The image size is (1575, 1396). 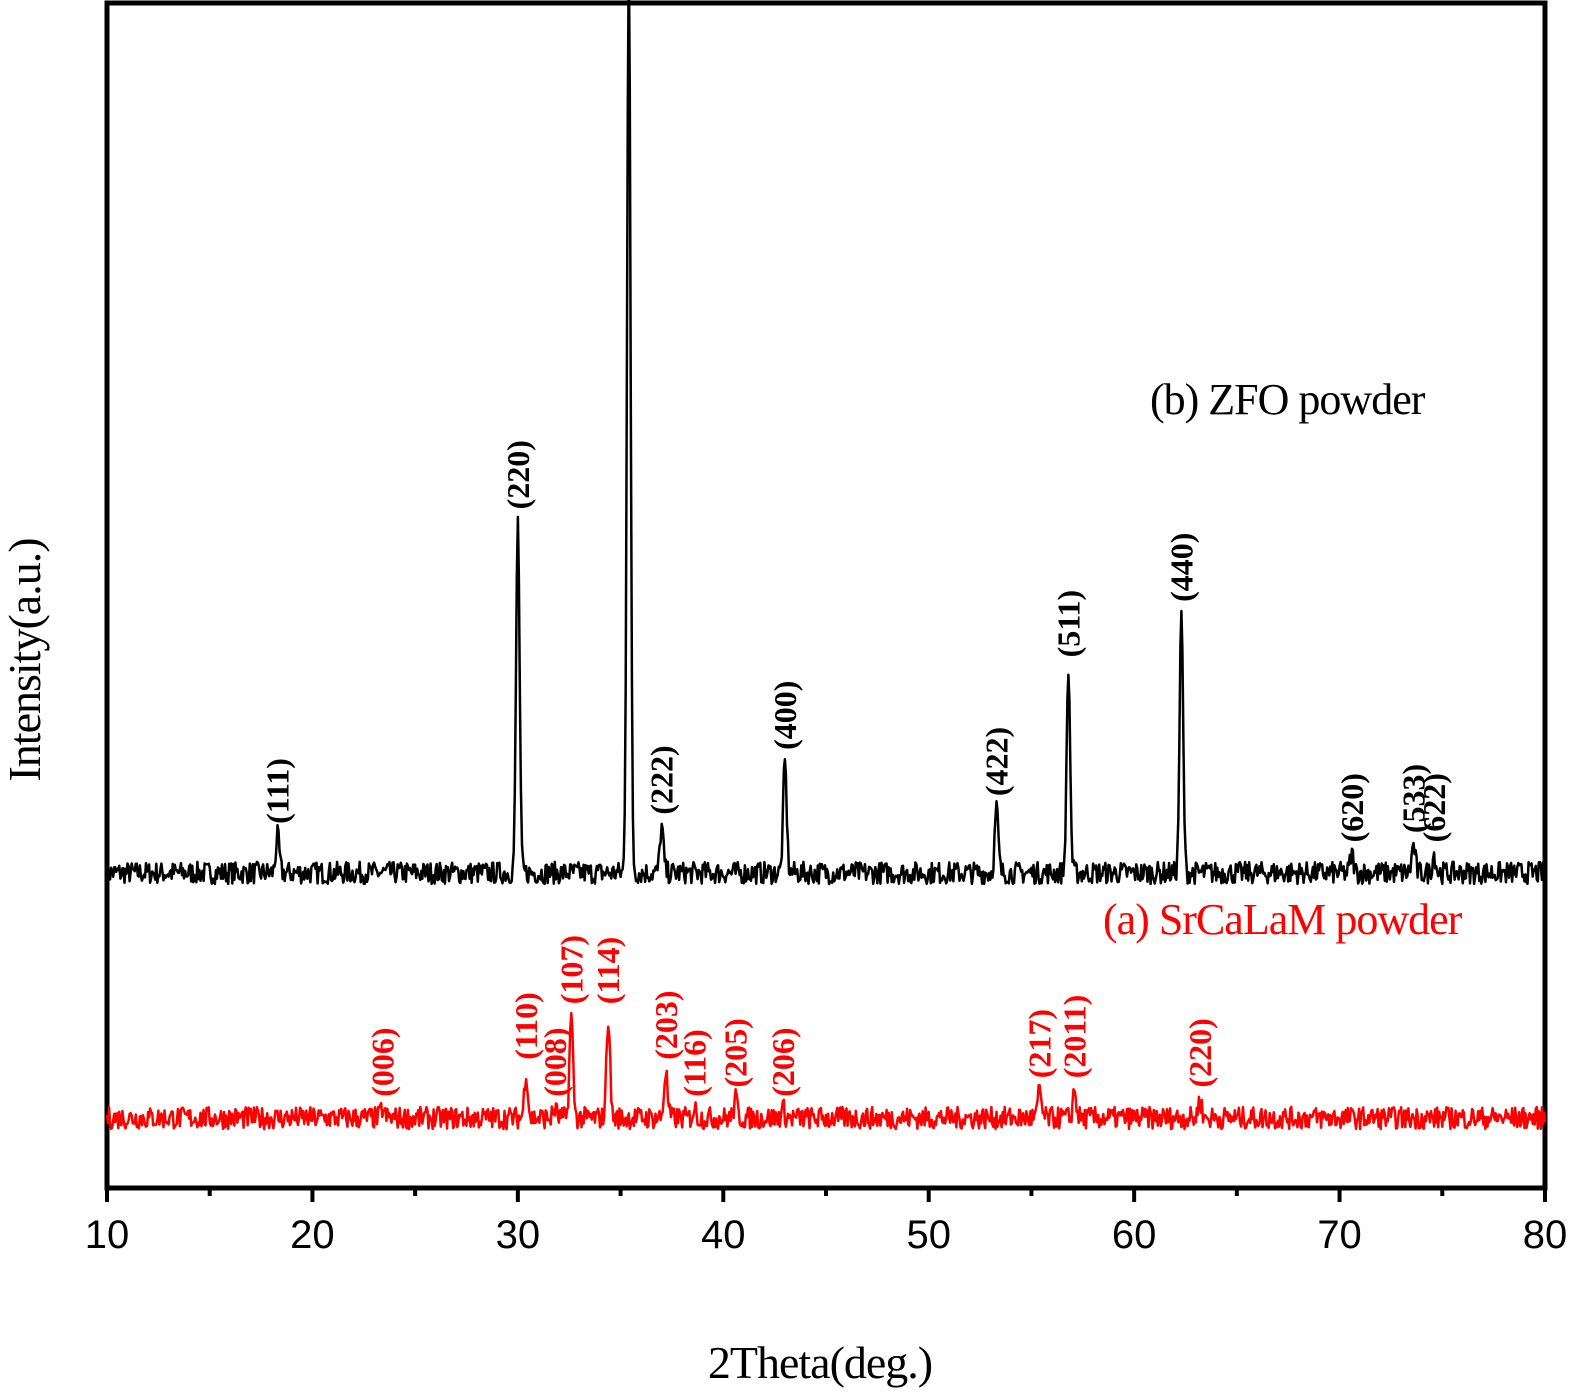 I want to click on x-tick-label: 20, so click(x=312, y=1235).